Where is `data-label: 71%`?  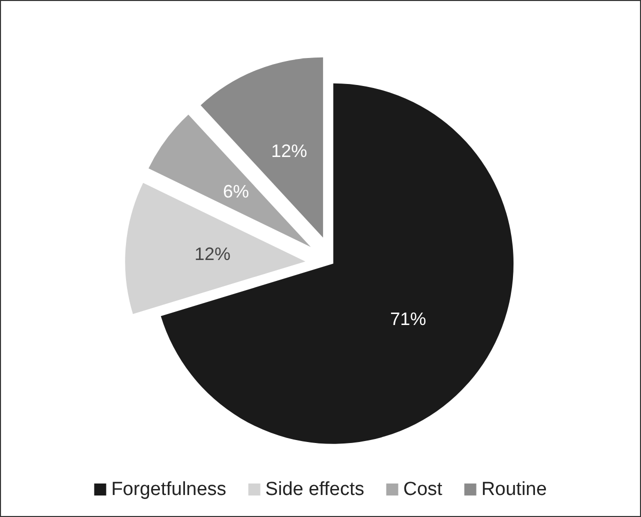 data-label: 71% is located at coordinates (408, 319).